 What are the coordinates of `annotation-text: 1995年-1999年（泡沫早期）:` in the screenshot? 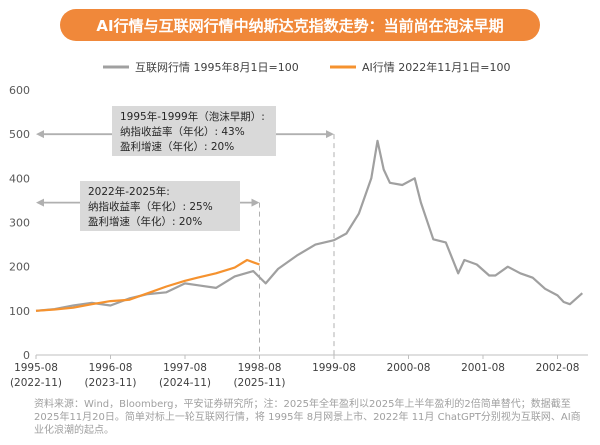 It's located at (192, 116).